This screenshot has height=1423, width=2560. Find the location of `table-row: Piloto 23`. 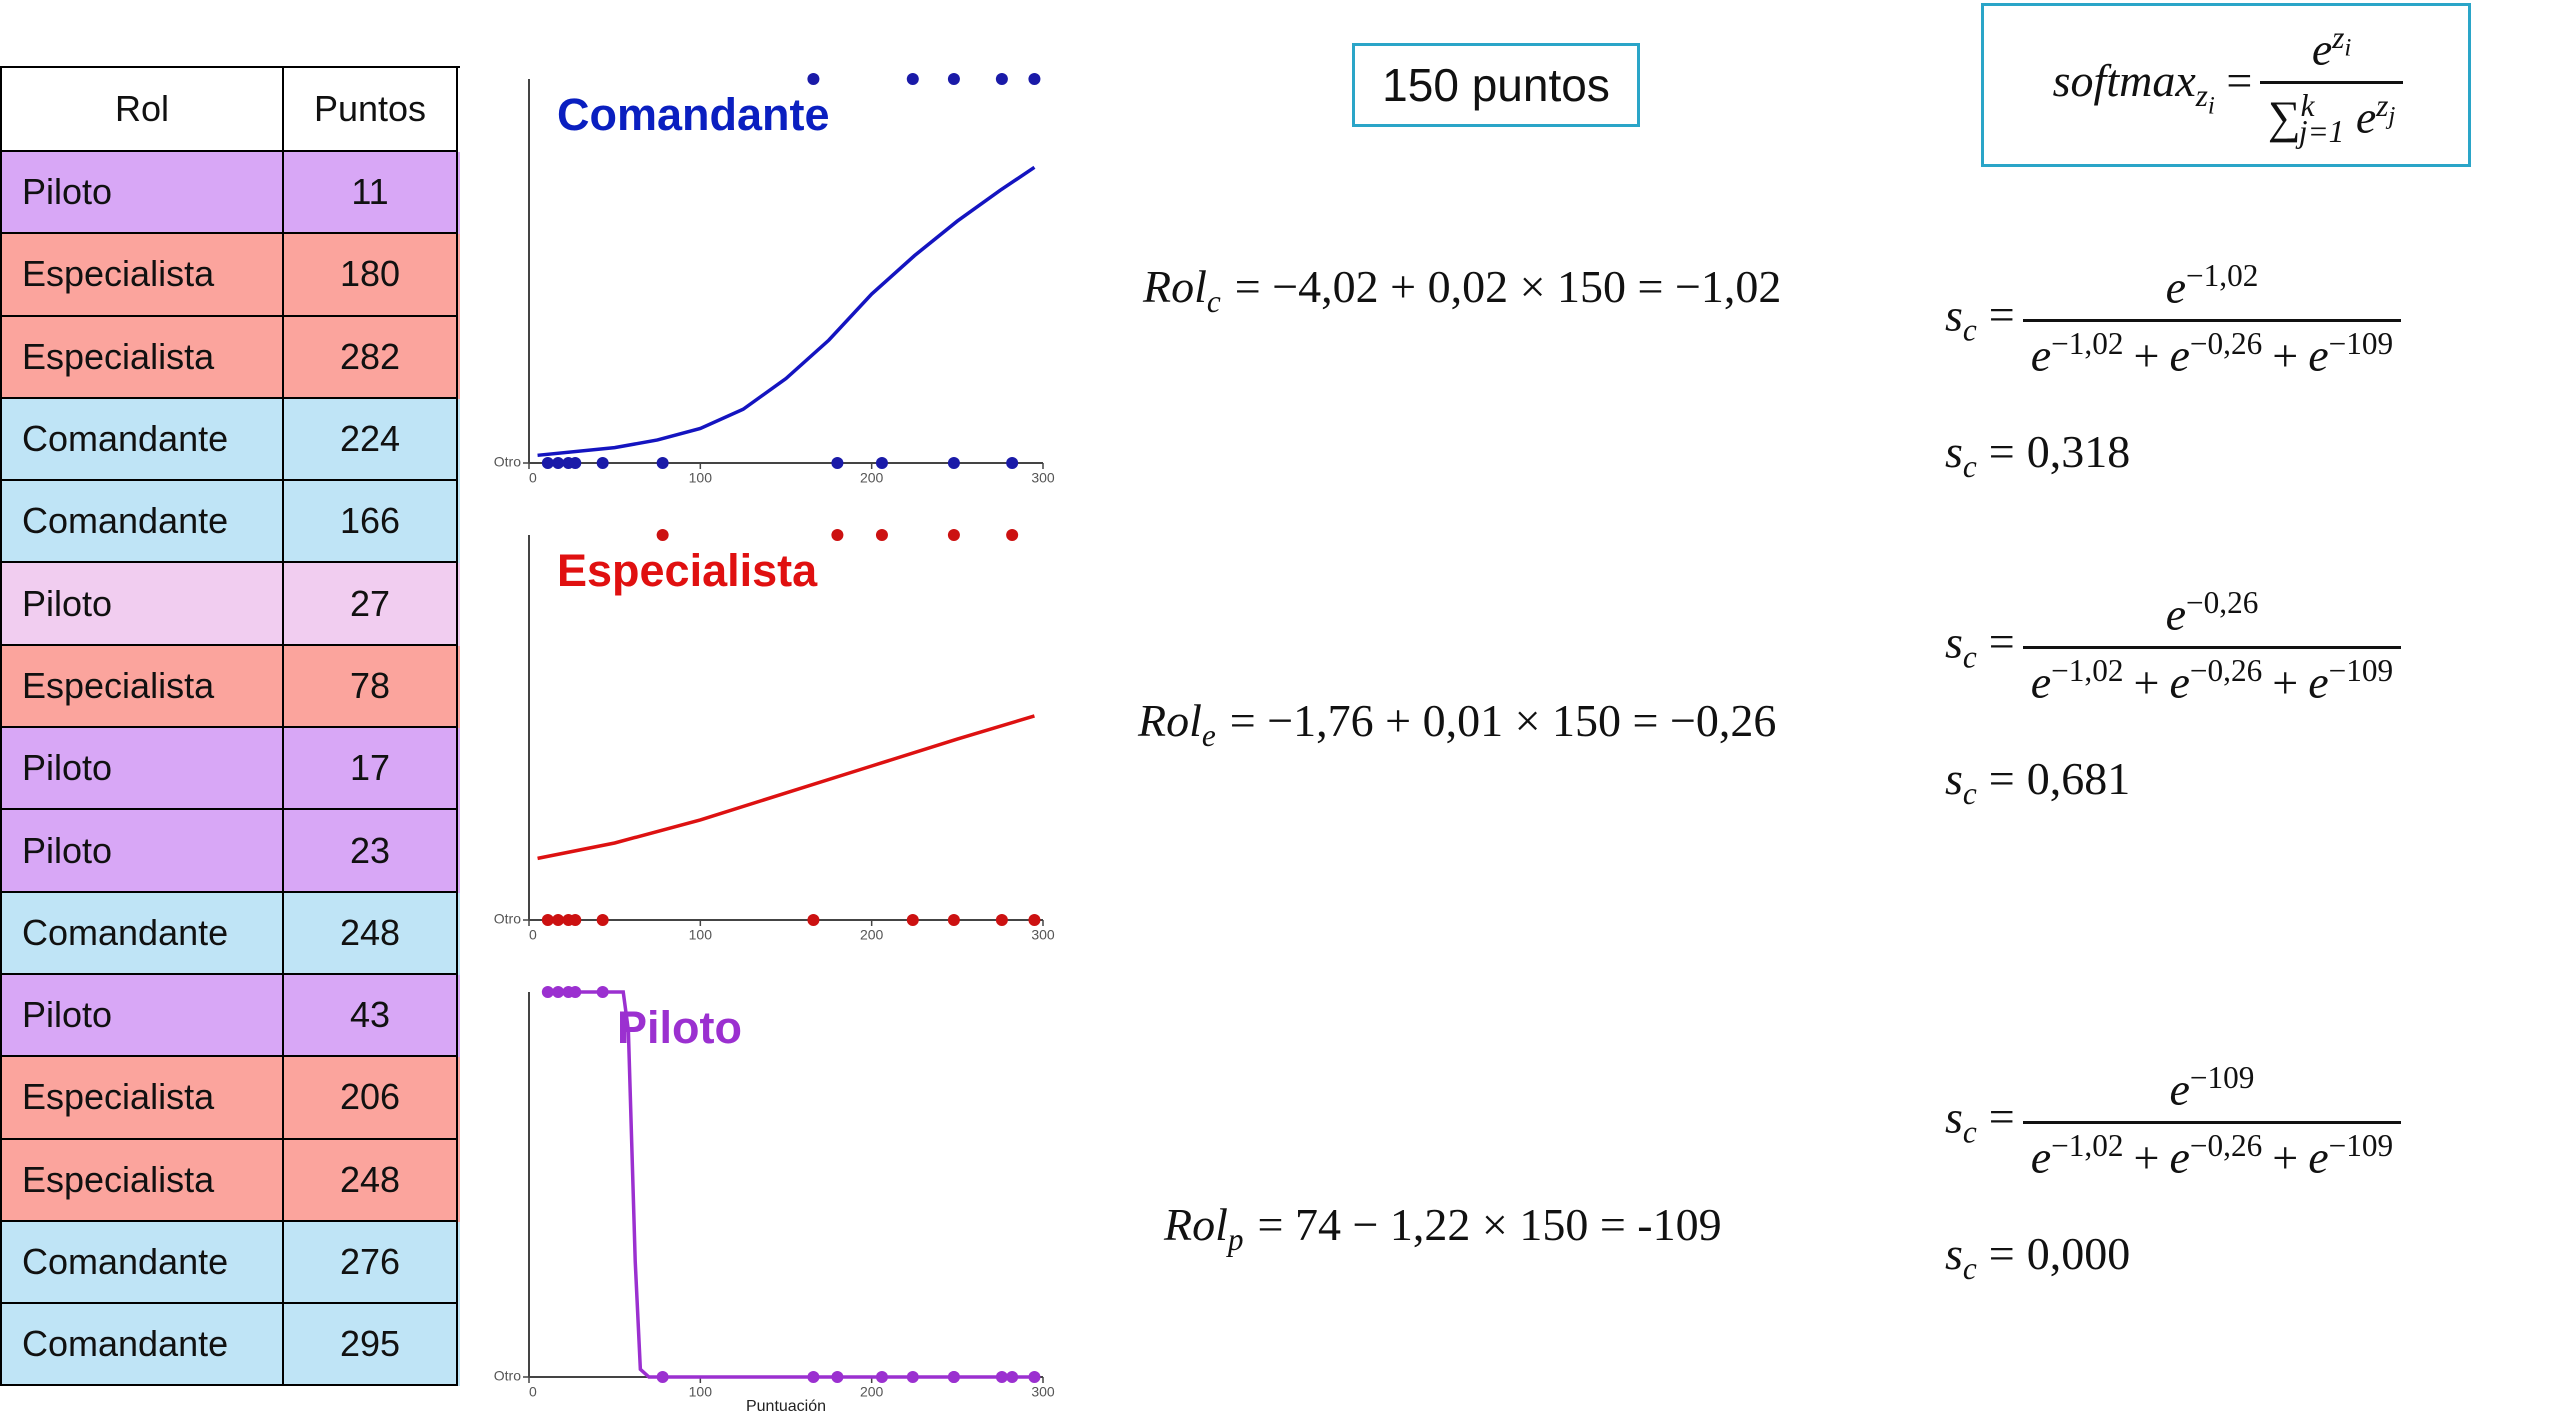

table-row: Piloto 23 is located at coordinates (231, 851).